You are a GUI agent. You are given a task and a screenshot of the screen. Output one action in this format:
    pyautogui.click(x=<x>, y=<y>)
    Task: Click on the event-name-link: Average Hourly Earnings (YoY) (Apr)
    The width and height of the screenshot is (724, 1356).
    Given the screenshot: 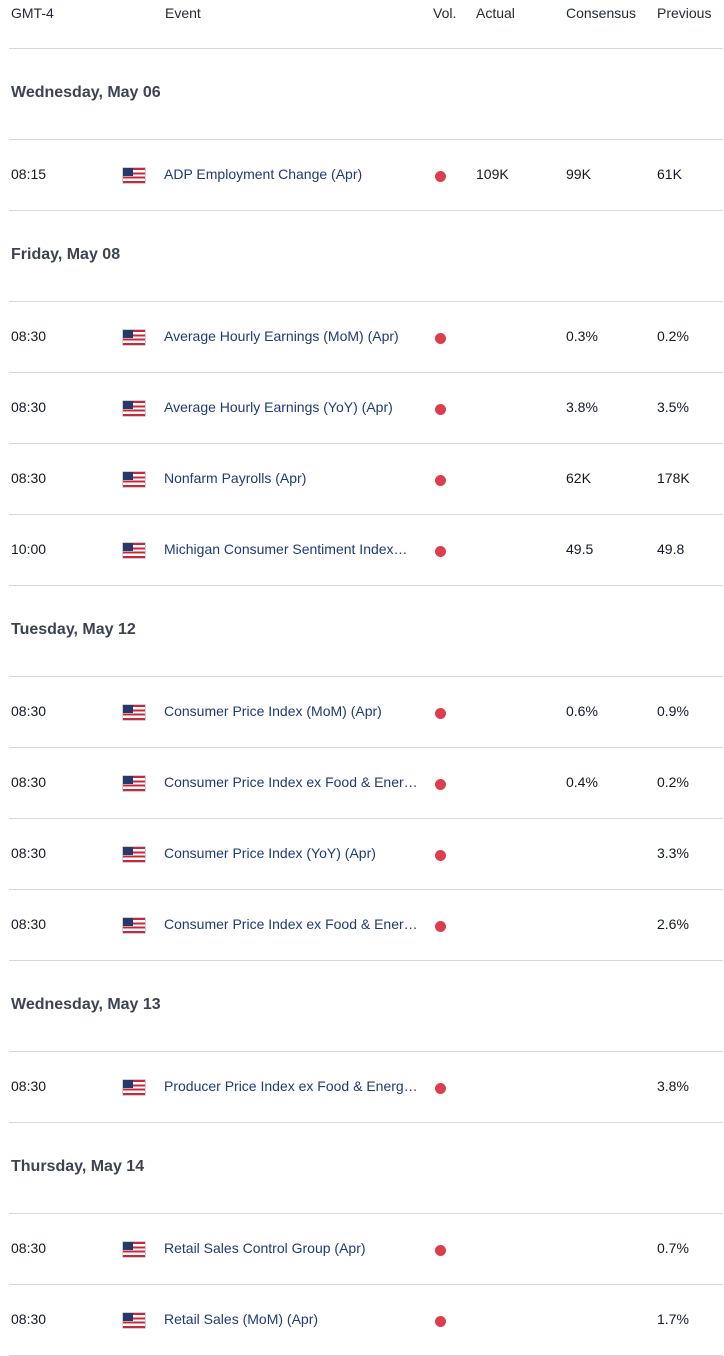 What is the action you would take?
    pyautogui.click(x=278, y=407)
    